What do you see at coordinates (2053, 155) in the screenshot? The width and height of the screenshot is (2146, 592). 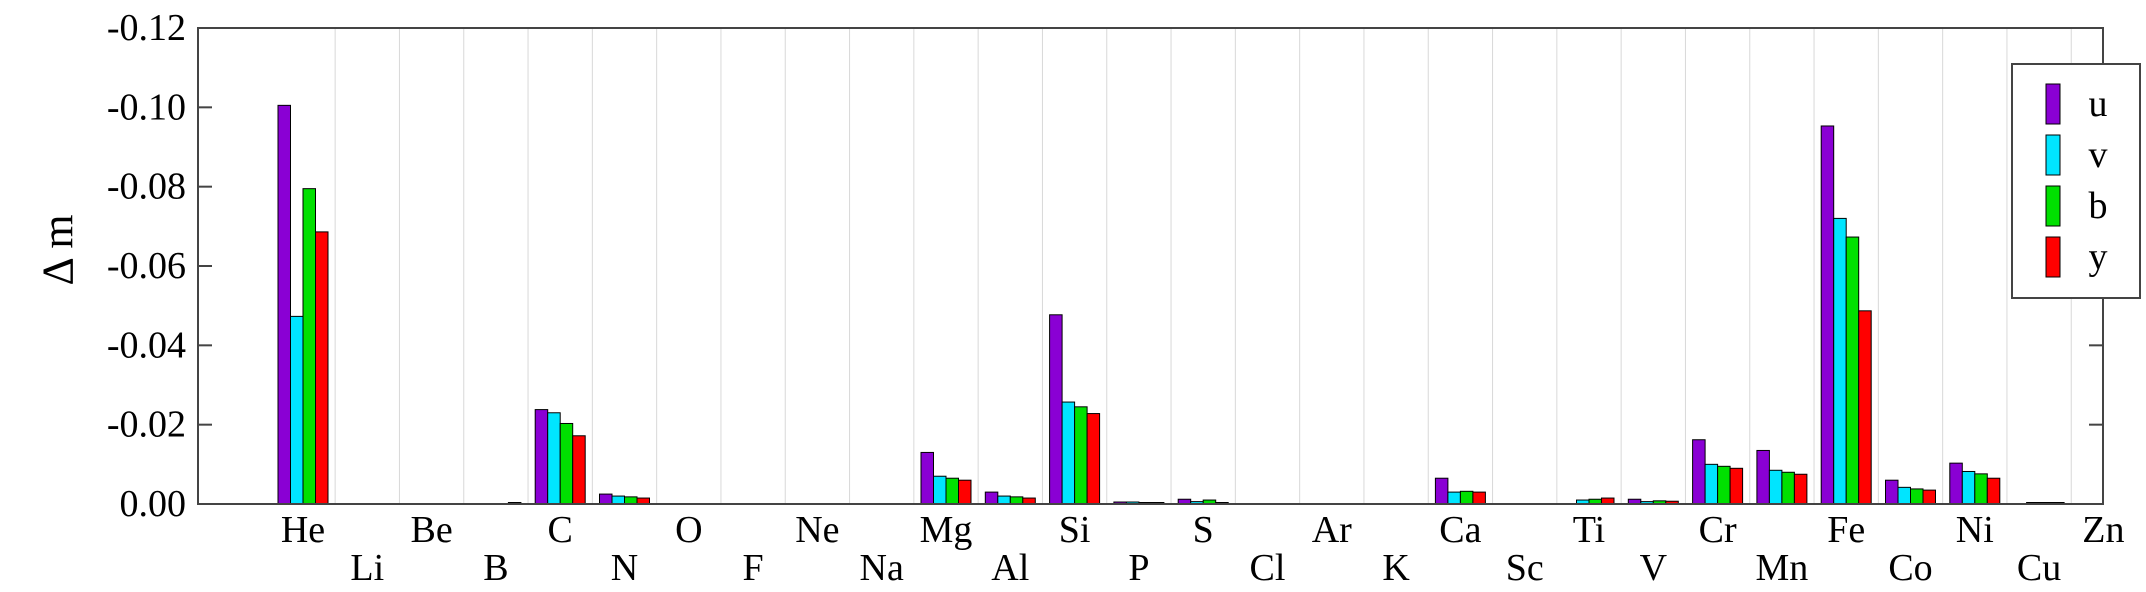 I see `legend-swatch-v` at bounding box center [2053, 155].